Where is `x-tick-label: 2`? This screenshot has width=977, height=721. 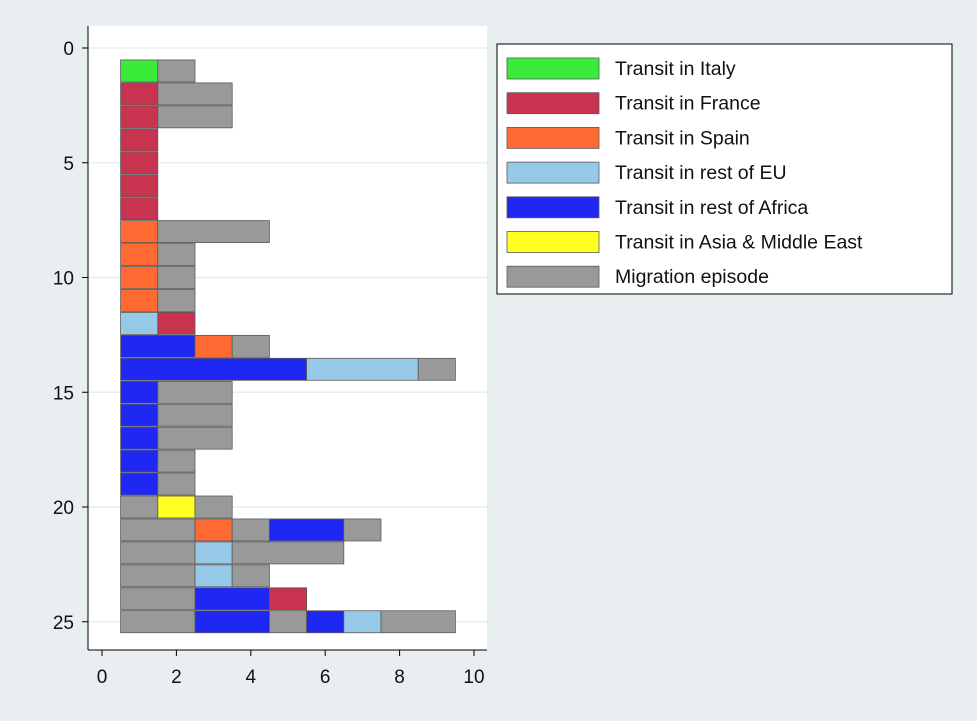
x-tick-label: 2 is located at coordinates (176, 677).